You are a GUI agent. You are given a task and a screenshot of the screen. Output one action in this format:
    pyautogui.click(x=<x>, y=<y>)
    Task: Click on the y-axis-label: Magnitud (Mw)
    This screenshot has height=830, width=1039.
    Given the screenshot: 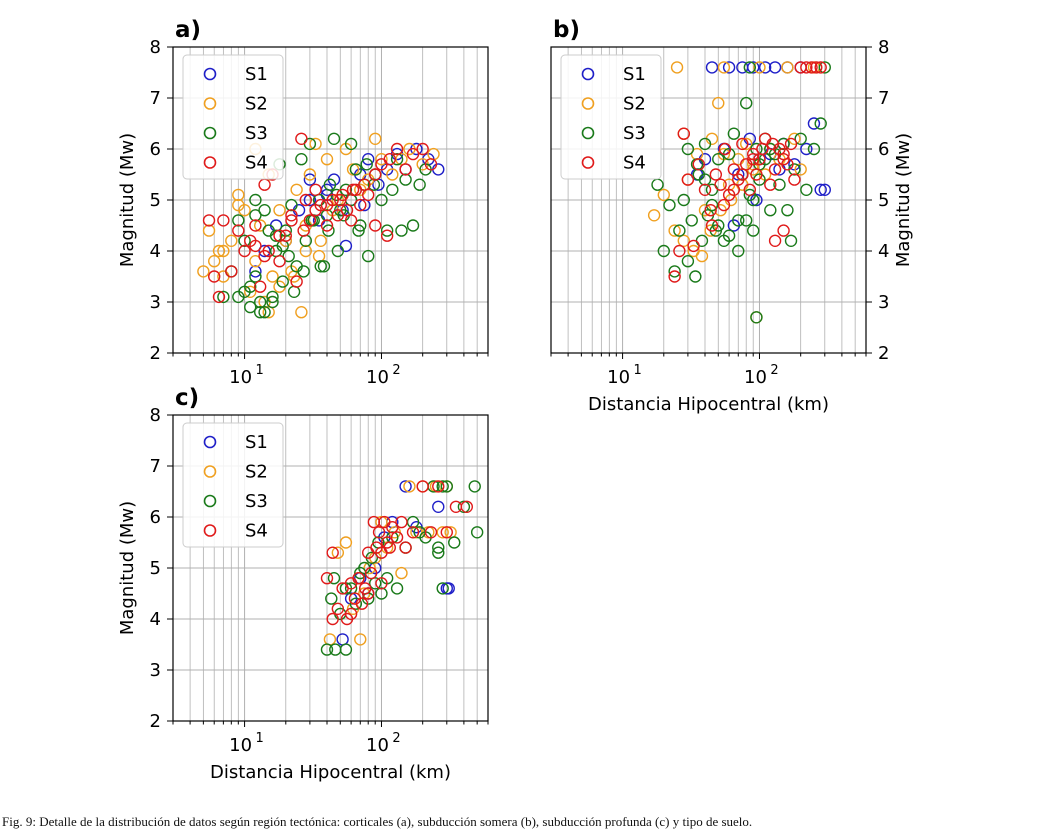 What is the action you would take?
    pyautogui.click(x=127, y=568)
    